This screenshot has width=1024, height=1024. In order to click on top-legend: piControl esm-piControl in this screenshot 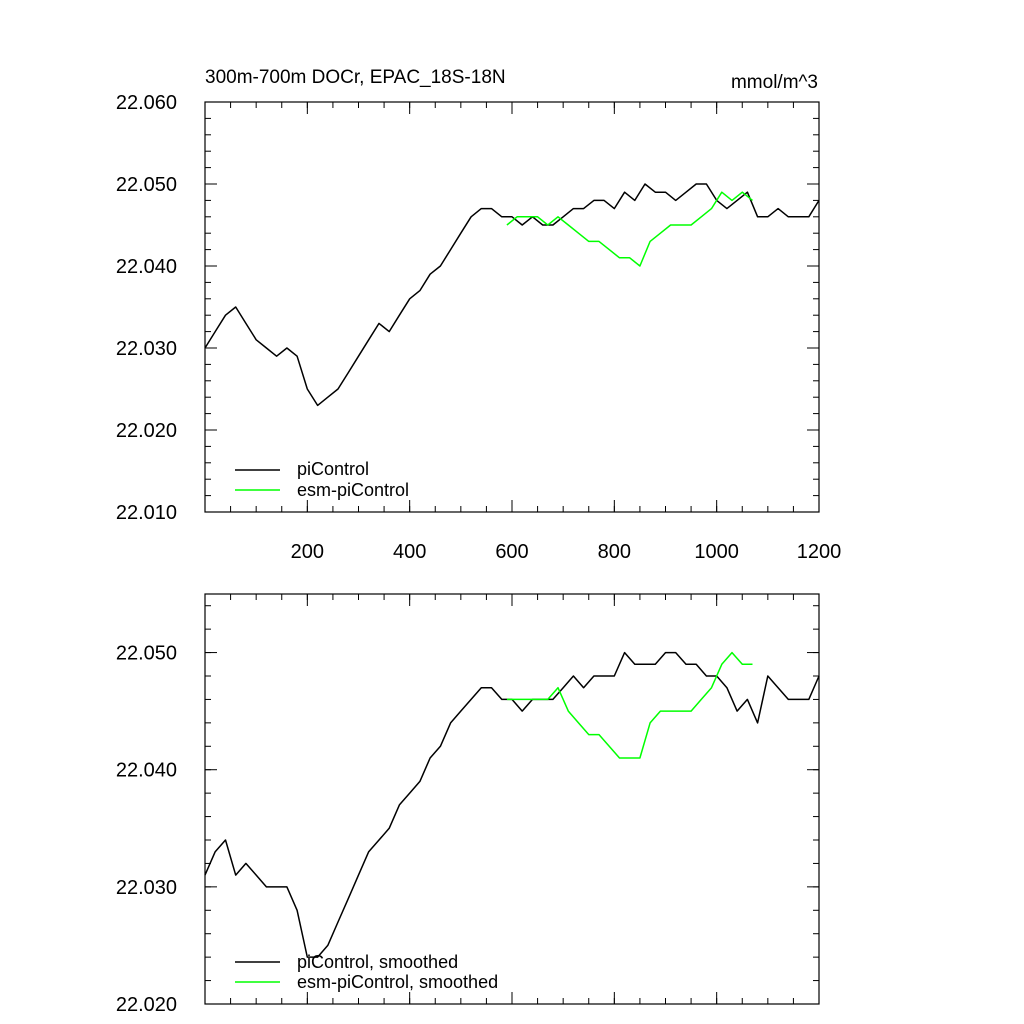, I will do `click(322, 479)`.